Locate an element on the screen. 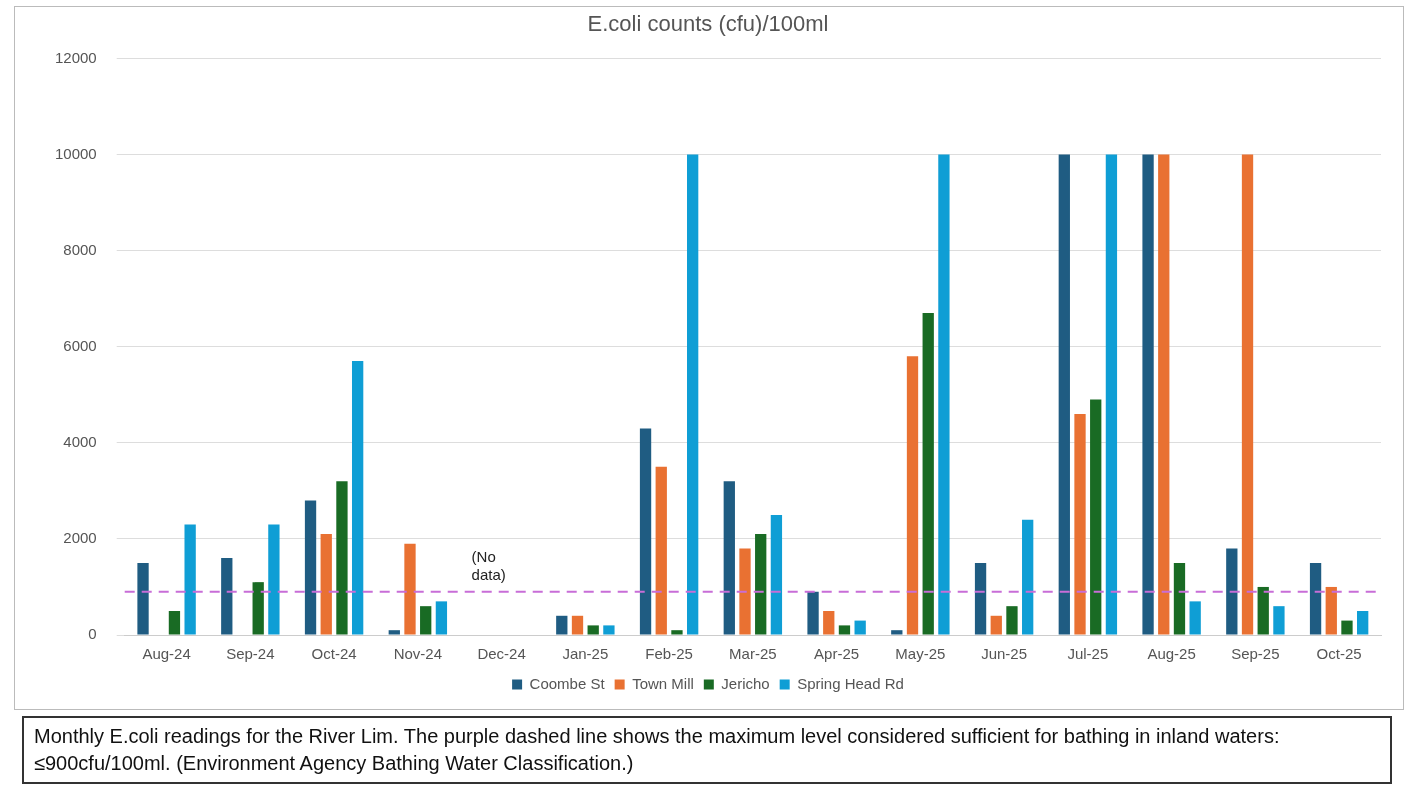  x-tick-label: Nov-24 is located at coordinates (418, 654).